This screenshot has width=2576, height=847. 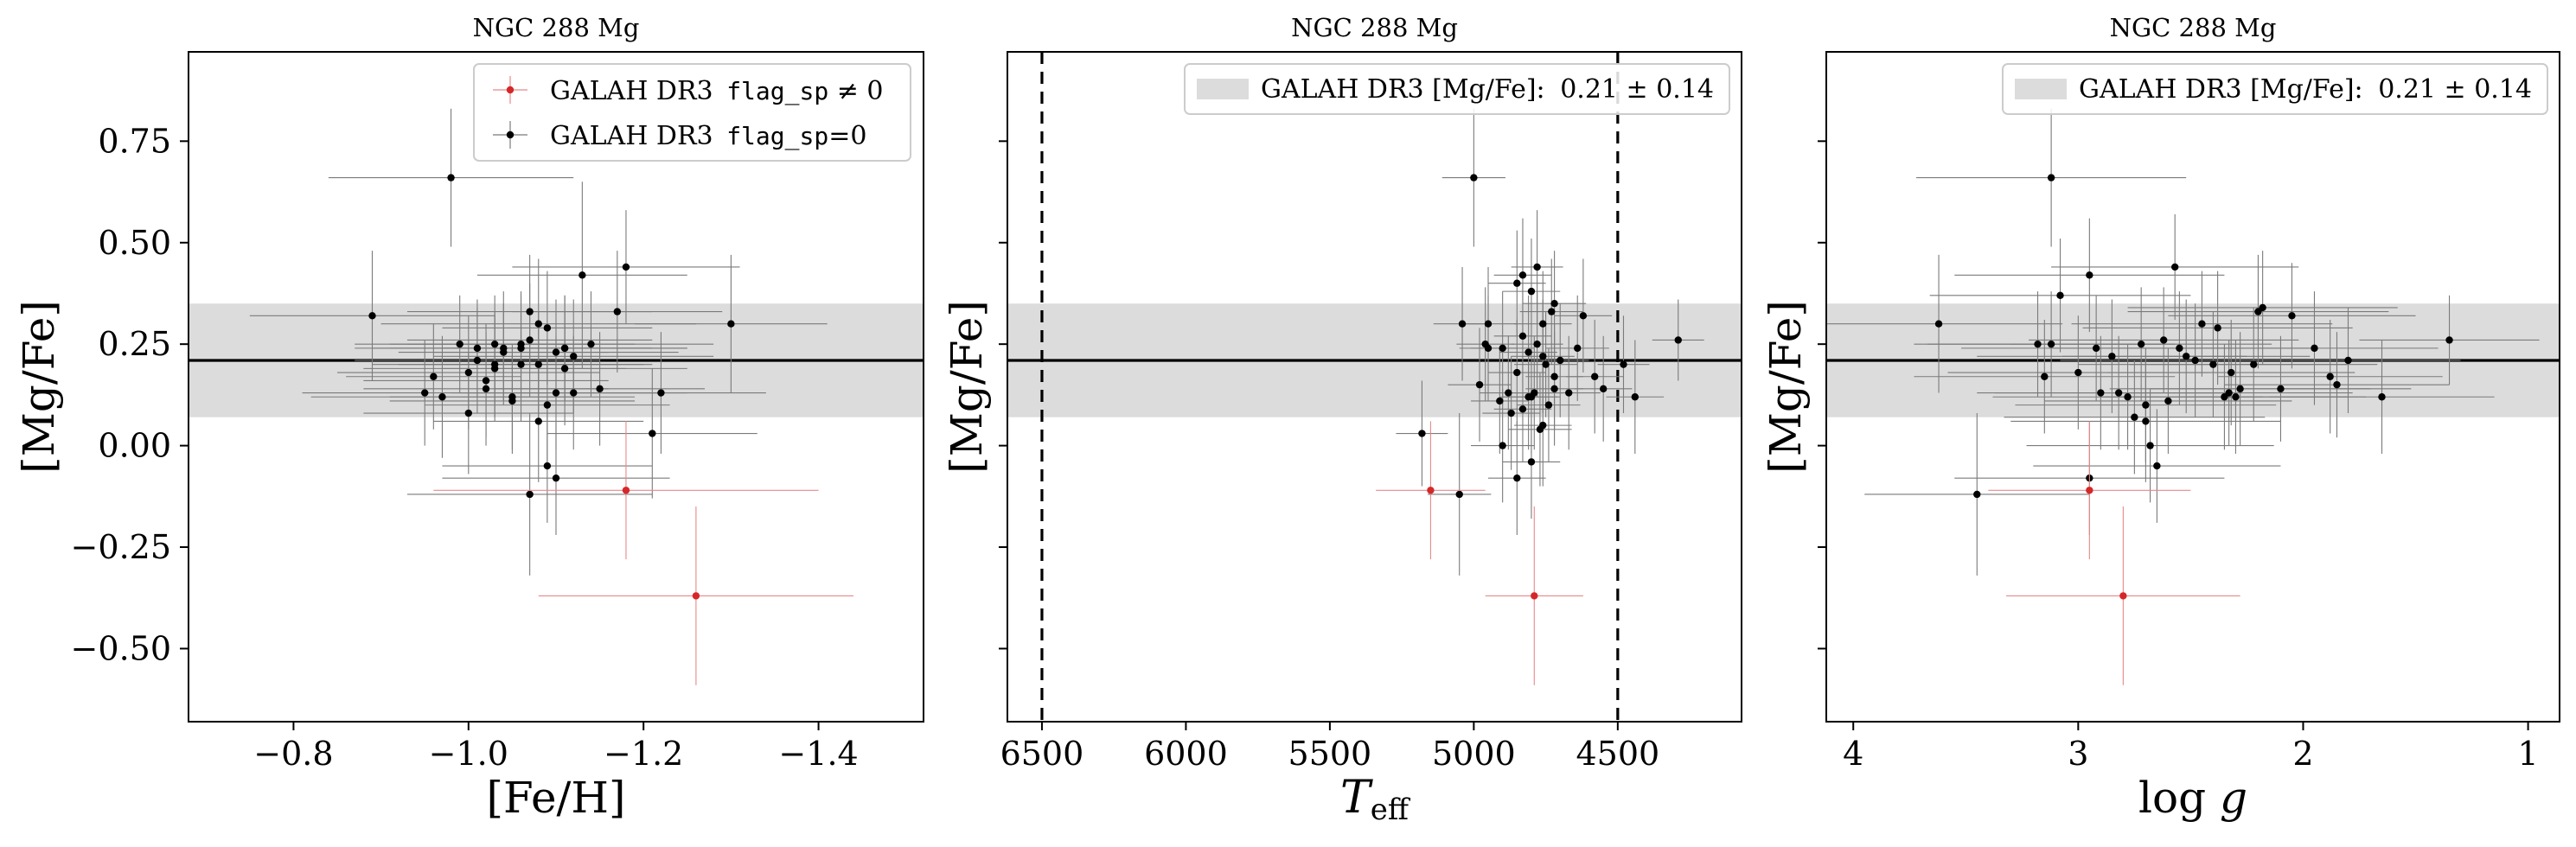 What do you see at coordinates (1376, 799) in the screenshot?
I see `x-axis-label: Teff` at bounding box center [1376, 799].